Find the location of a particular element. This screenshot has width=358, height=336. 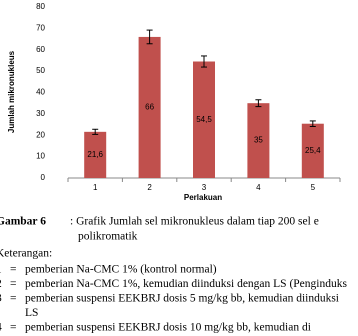

caption-label: Gambar 6 is located at coordinates (23, 222).